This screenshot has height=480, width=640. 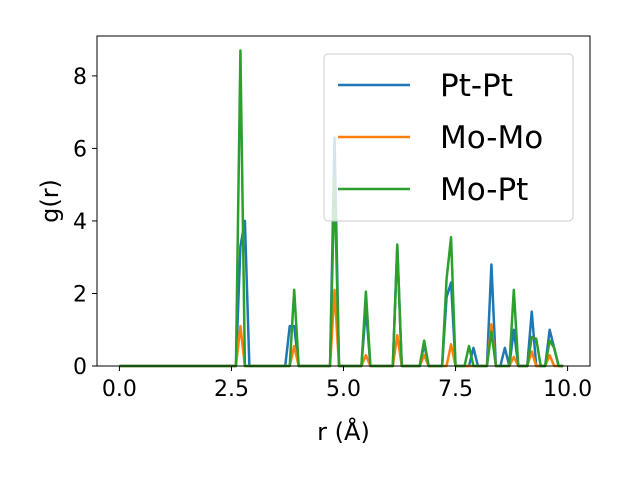 What do you see at coordinates (231, 389) in the screenshot?
I see `x-tick-label: 2.5` at bounding box center [231, 389].